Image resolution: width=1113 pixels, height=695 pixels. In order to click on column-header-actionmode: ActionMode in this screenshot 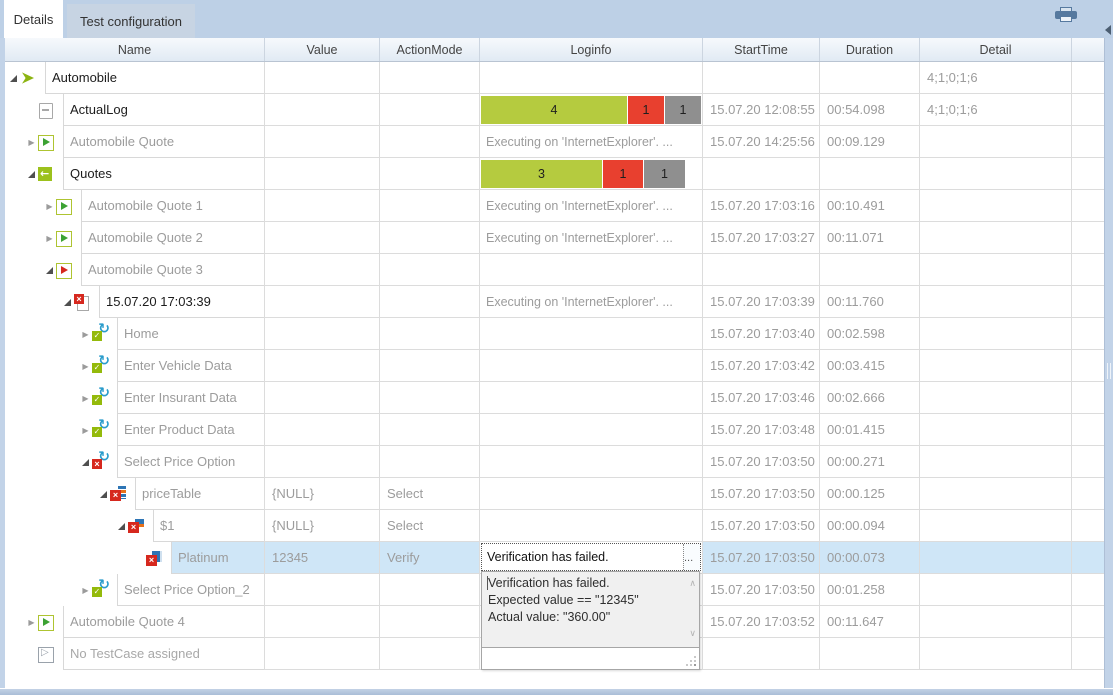, I will do `click(430, 49)`.